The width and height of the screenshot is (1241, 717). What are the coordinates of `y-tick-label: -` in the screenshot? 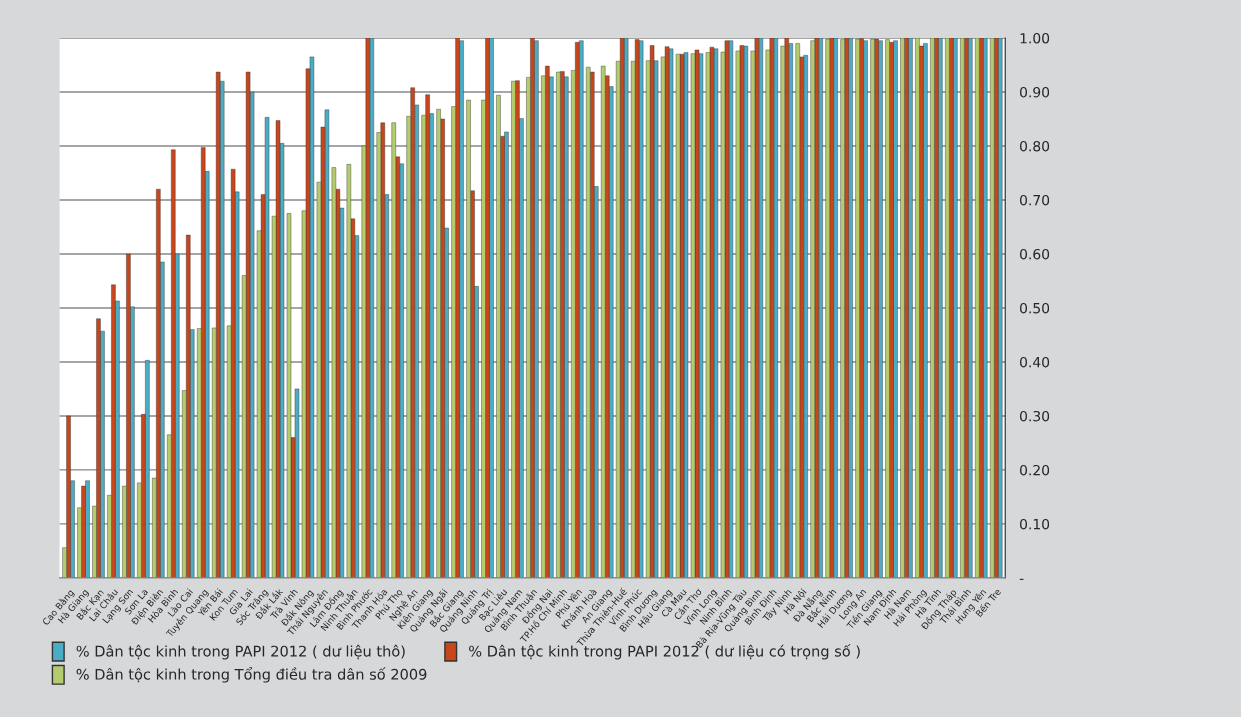 It's located at (1021, 579).